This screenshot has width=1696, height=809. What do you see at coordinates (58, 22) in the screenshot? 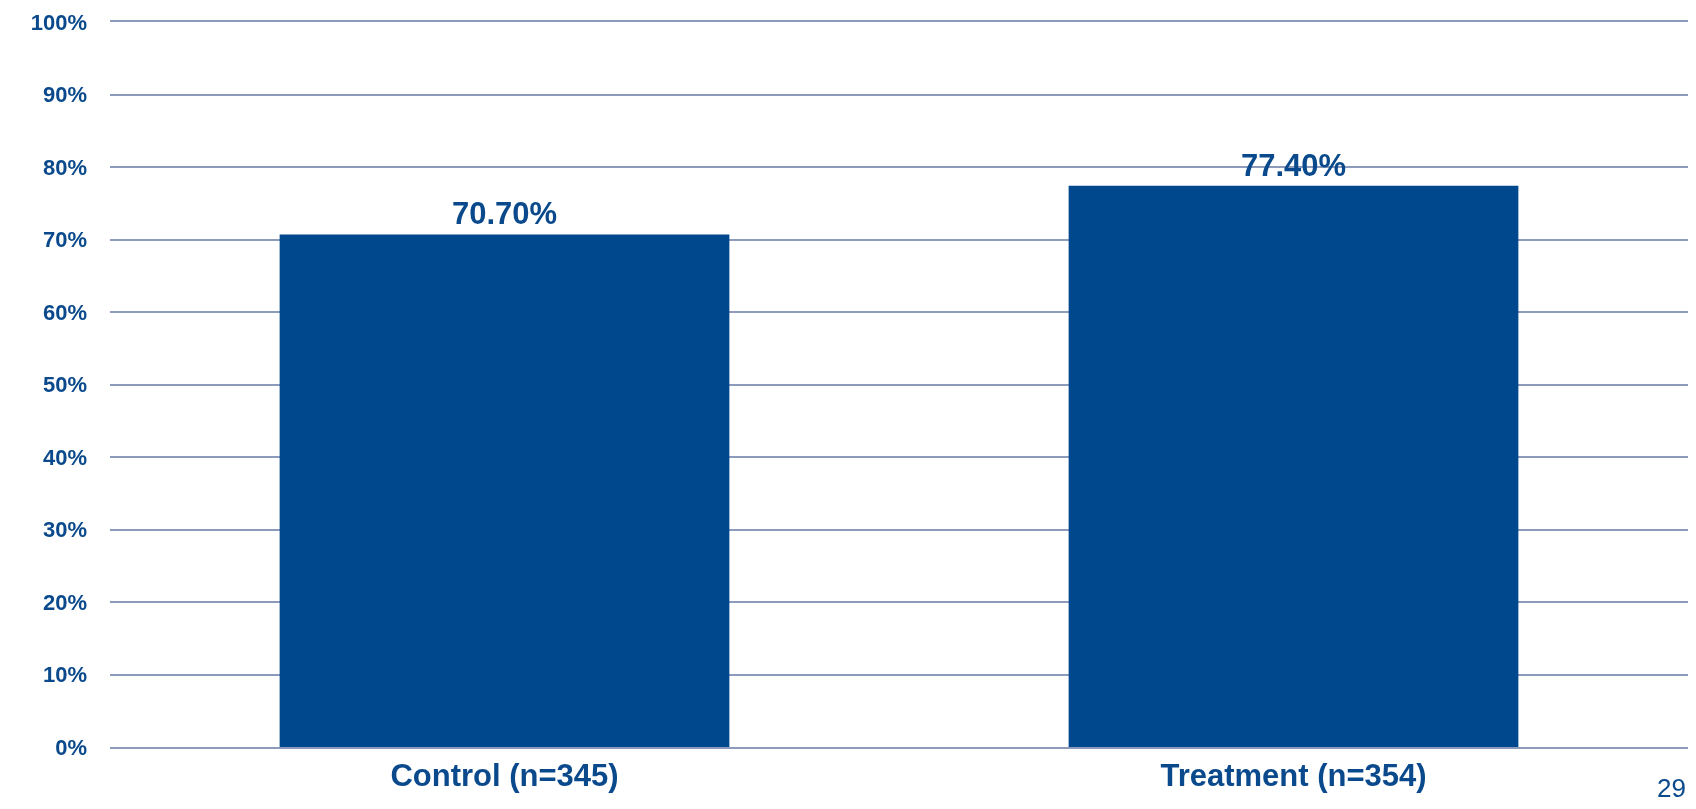
I see `y-tick-label: 100%` at bounding box center [58, 22].